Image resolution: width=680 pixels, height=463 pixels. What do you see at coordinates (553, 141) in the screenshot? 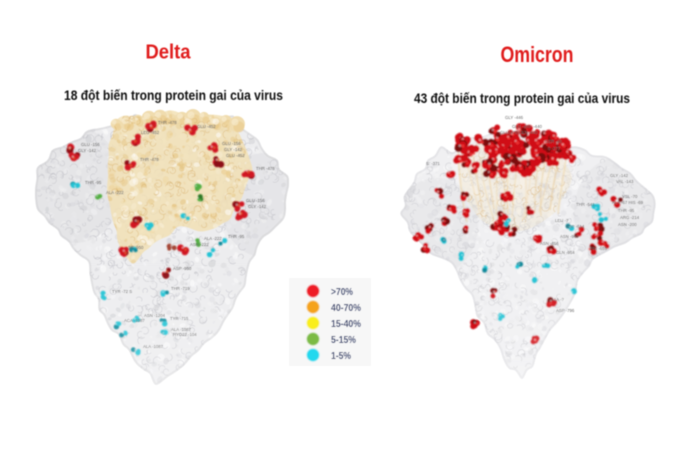
I see `svg-text: GER -40` at bounding box center [553, 141].